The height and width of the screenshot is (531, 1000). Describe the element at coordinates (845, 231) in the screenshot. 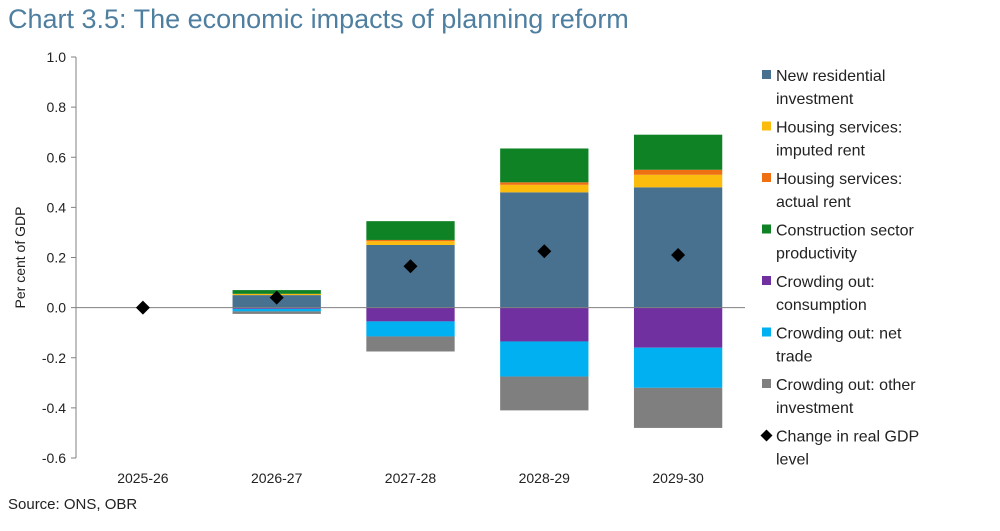

I see `legend-label-line: Construction sector` at that location.